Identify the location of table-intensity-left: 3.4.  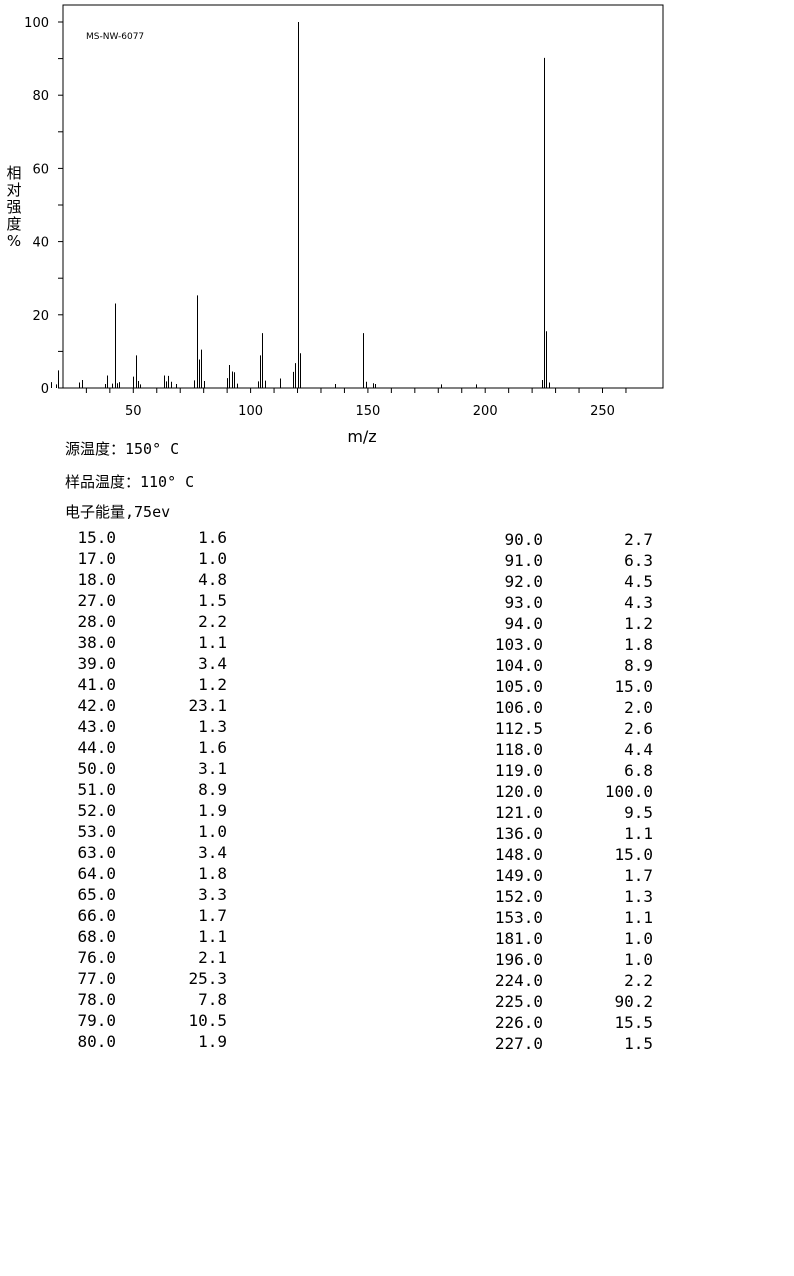
(212, 852).